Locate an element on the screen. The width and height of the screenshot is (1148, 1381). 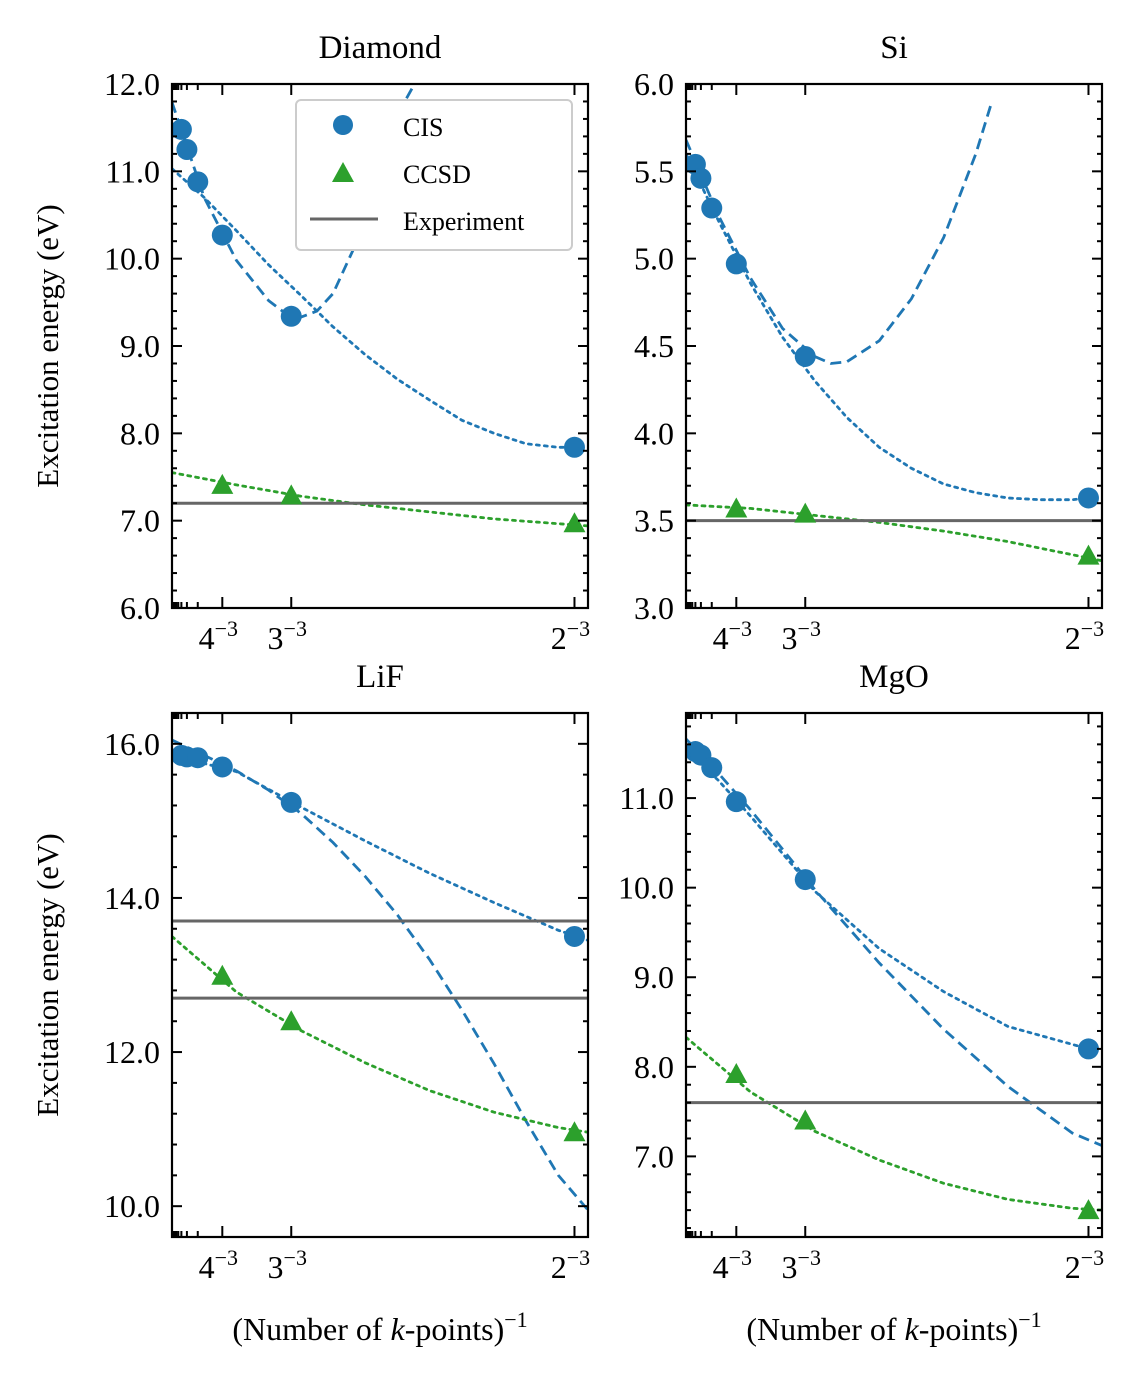
legend-ccsd-label: CCSD is located at coordinates (437, 174).